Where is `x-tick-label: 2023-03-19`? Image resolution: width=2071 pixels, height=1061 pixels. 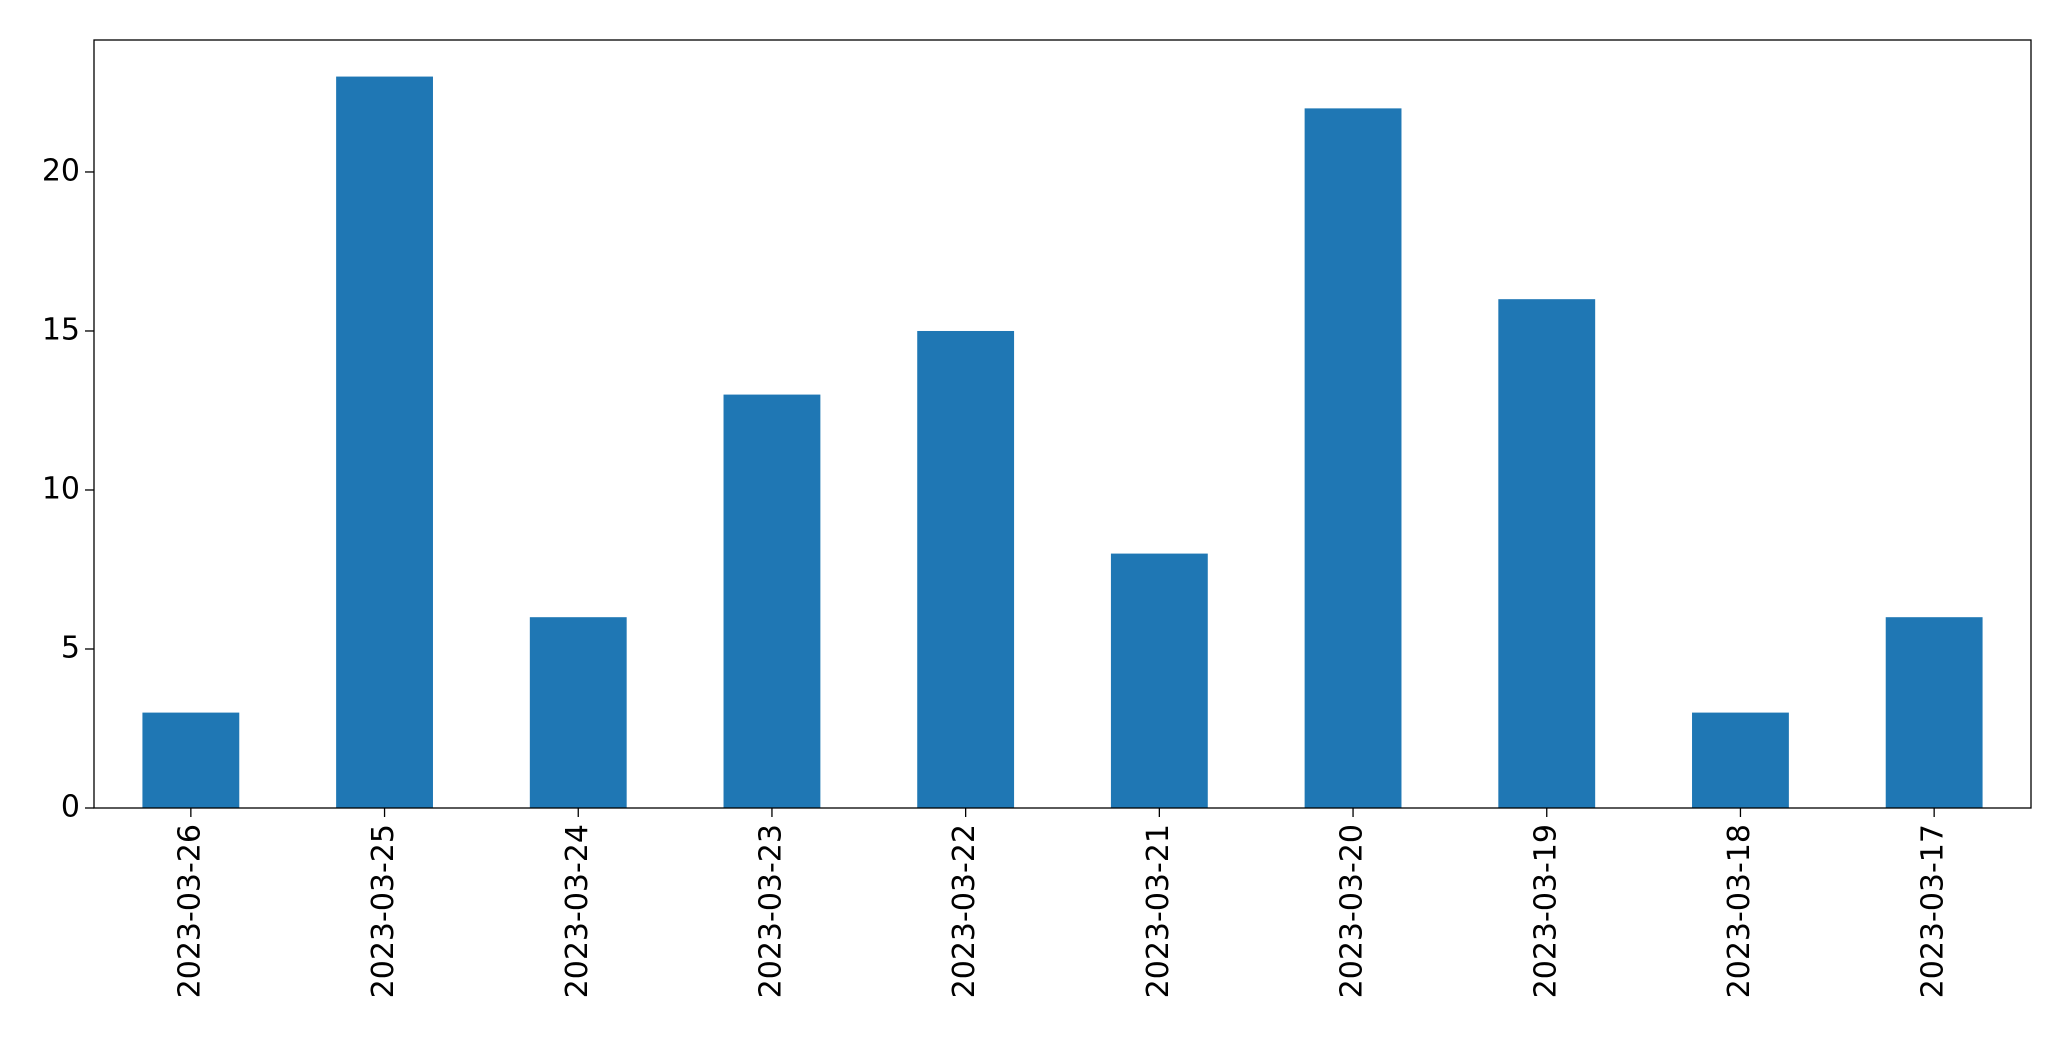
x-tick-label: 2023-03-19 is located at coordinates (1545, 911).